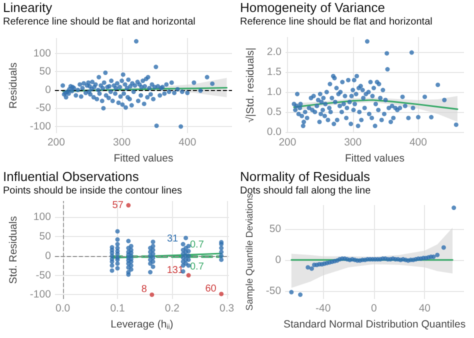  I want to click on annotation: 8, so click(144, 290).